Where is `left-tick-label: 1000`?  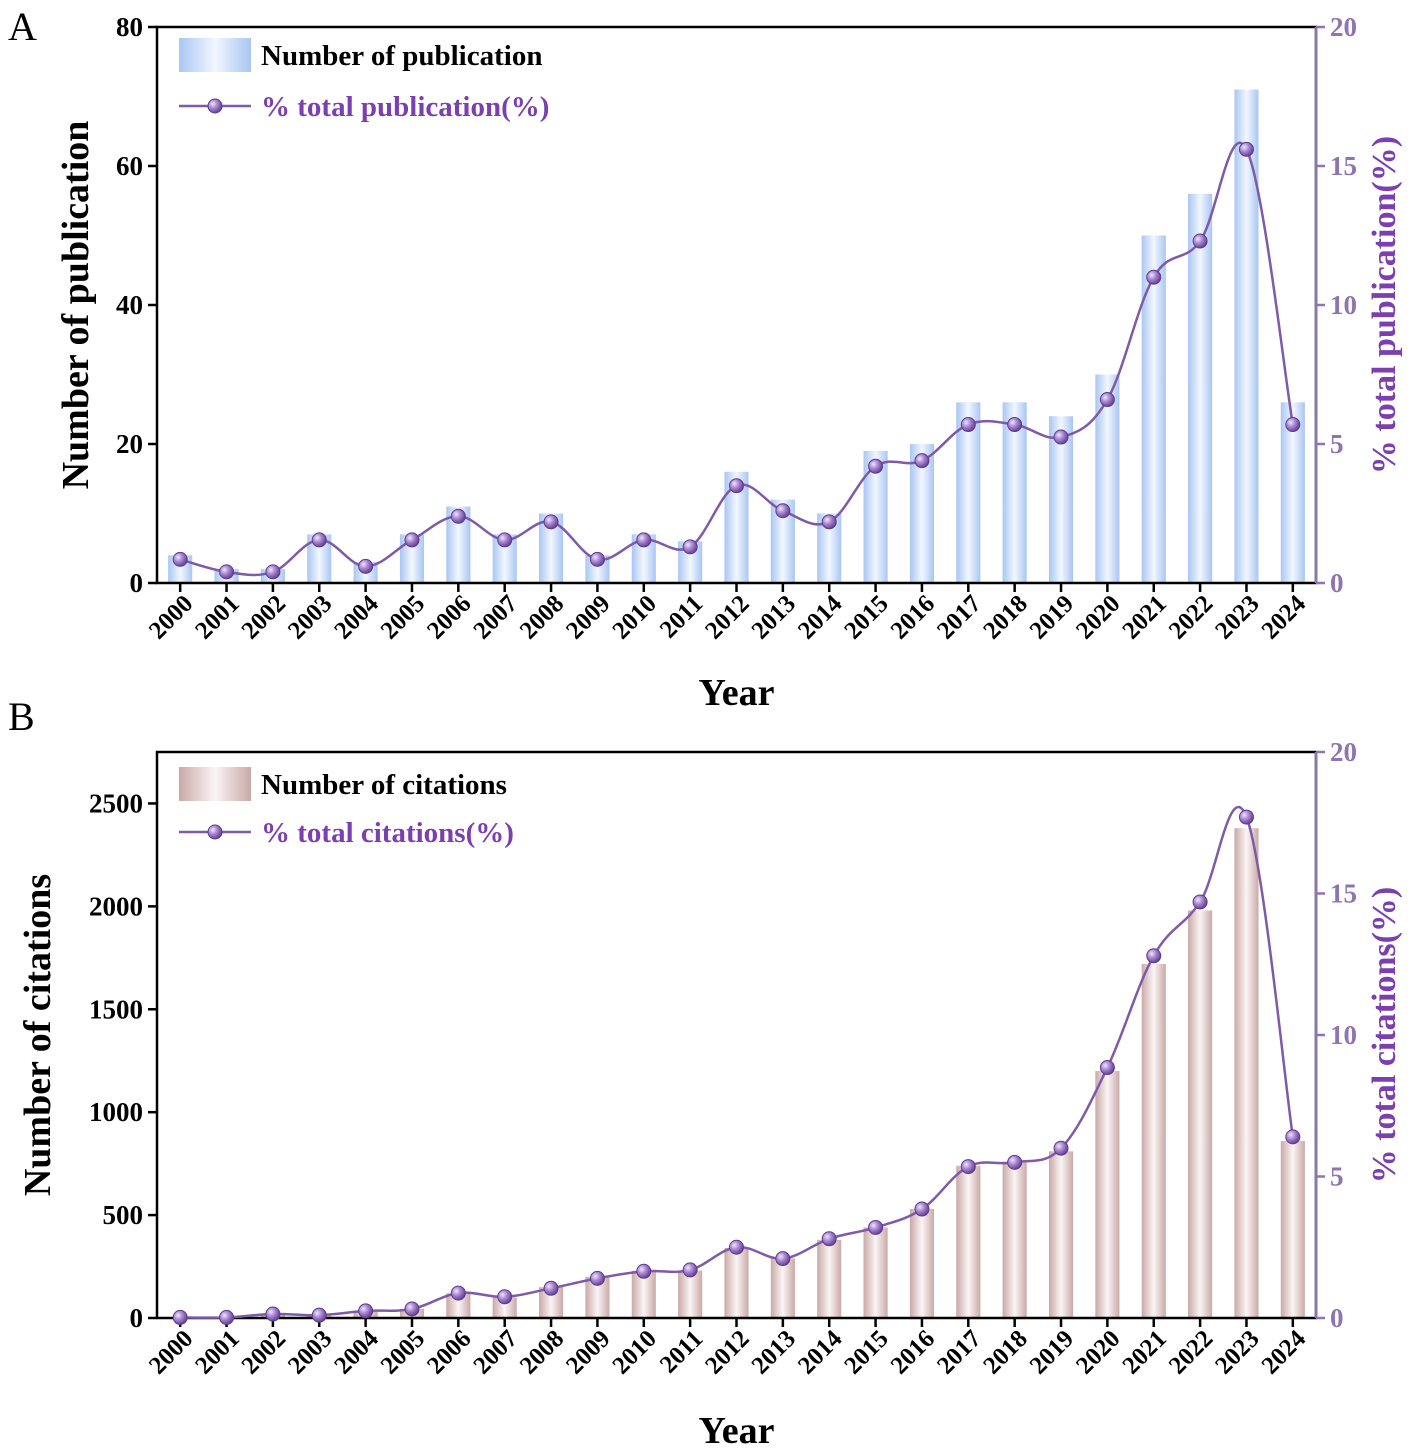
left-tick-label: 1000 is located at coordinates (116, 1112).